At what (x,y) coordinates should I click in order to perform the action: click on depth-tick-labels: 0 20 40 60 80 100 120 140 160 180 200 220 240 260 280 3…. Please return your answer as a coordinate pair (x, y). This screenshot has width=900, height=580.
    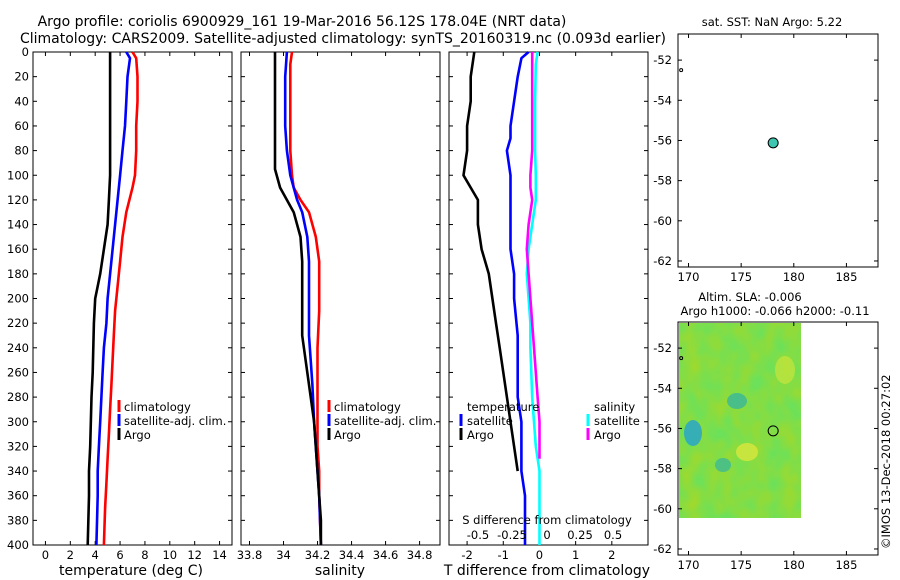
    Looking at the image, I should click on (18, 298).